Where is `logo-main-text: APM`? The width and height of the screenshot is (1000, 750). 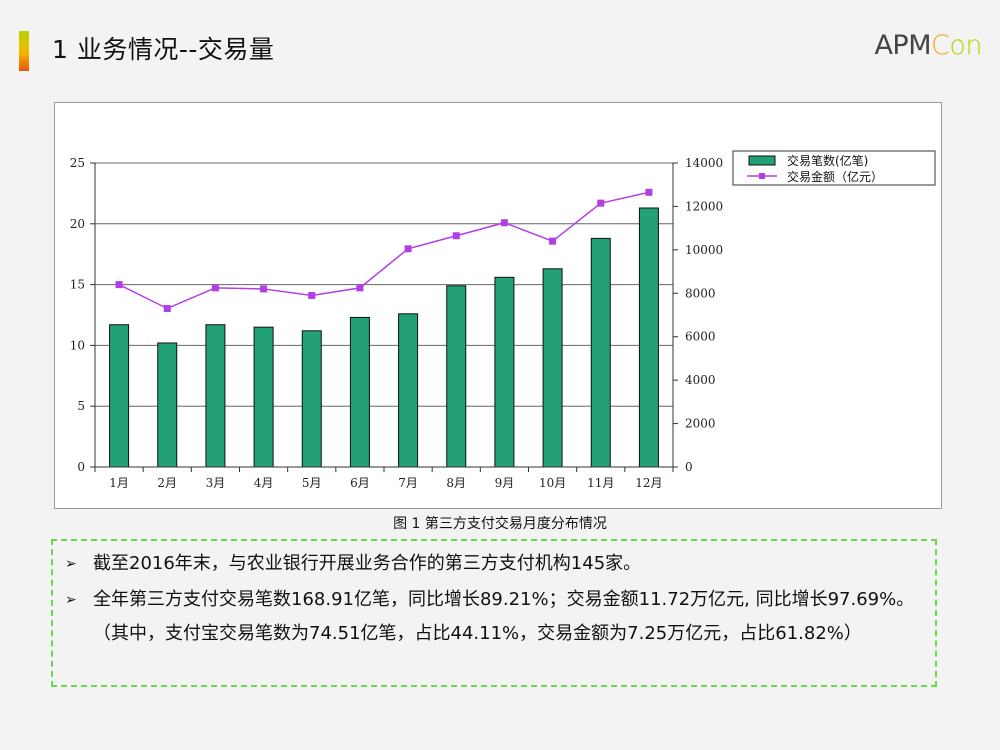
logo-main-text: APM is located at coordinates (902, 45).